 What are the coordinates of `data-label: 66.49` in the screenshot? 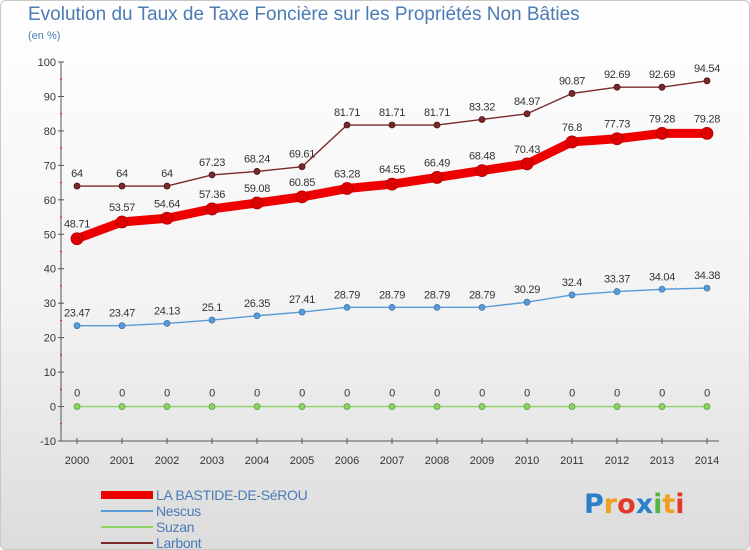 It's located at (437, 163).